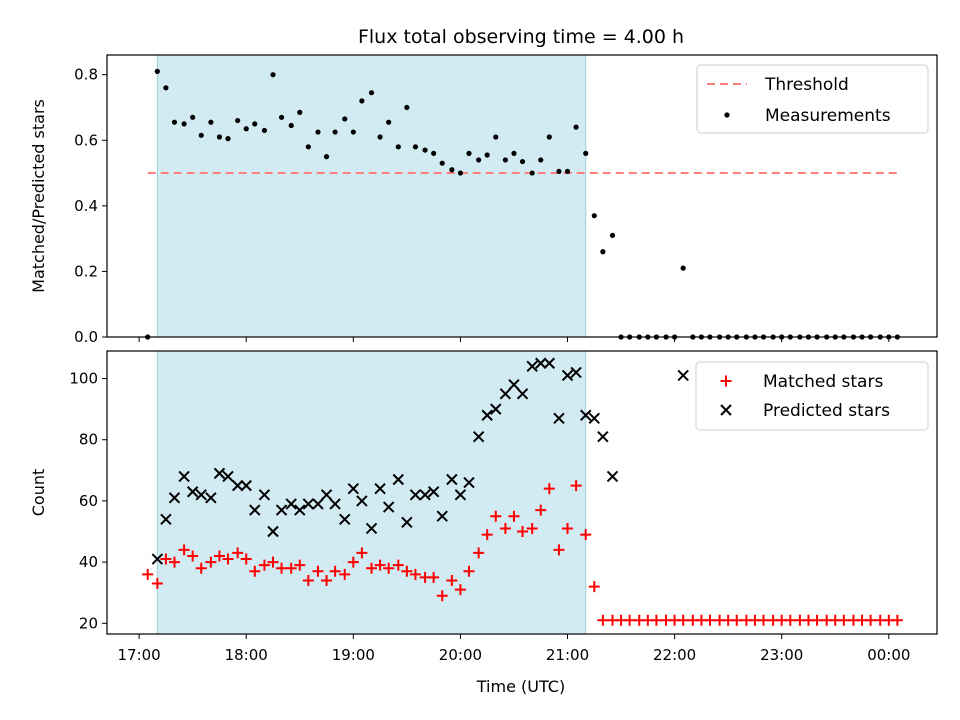 The height and width of the screenshot is (720, 960). I want to click on x-tick-label: 20:00, so click(460, 655).